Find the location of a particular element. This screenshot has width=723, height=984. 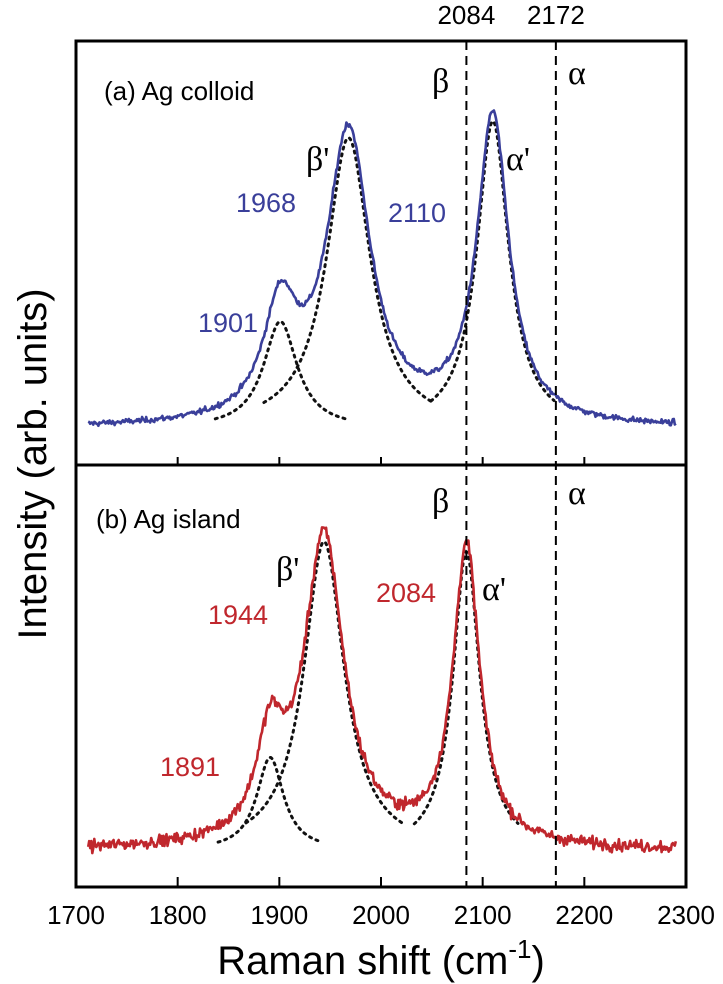

x-axis-title: Raman shift (cm-1) is located at coordinates (381, 958).